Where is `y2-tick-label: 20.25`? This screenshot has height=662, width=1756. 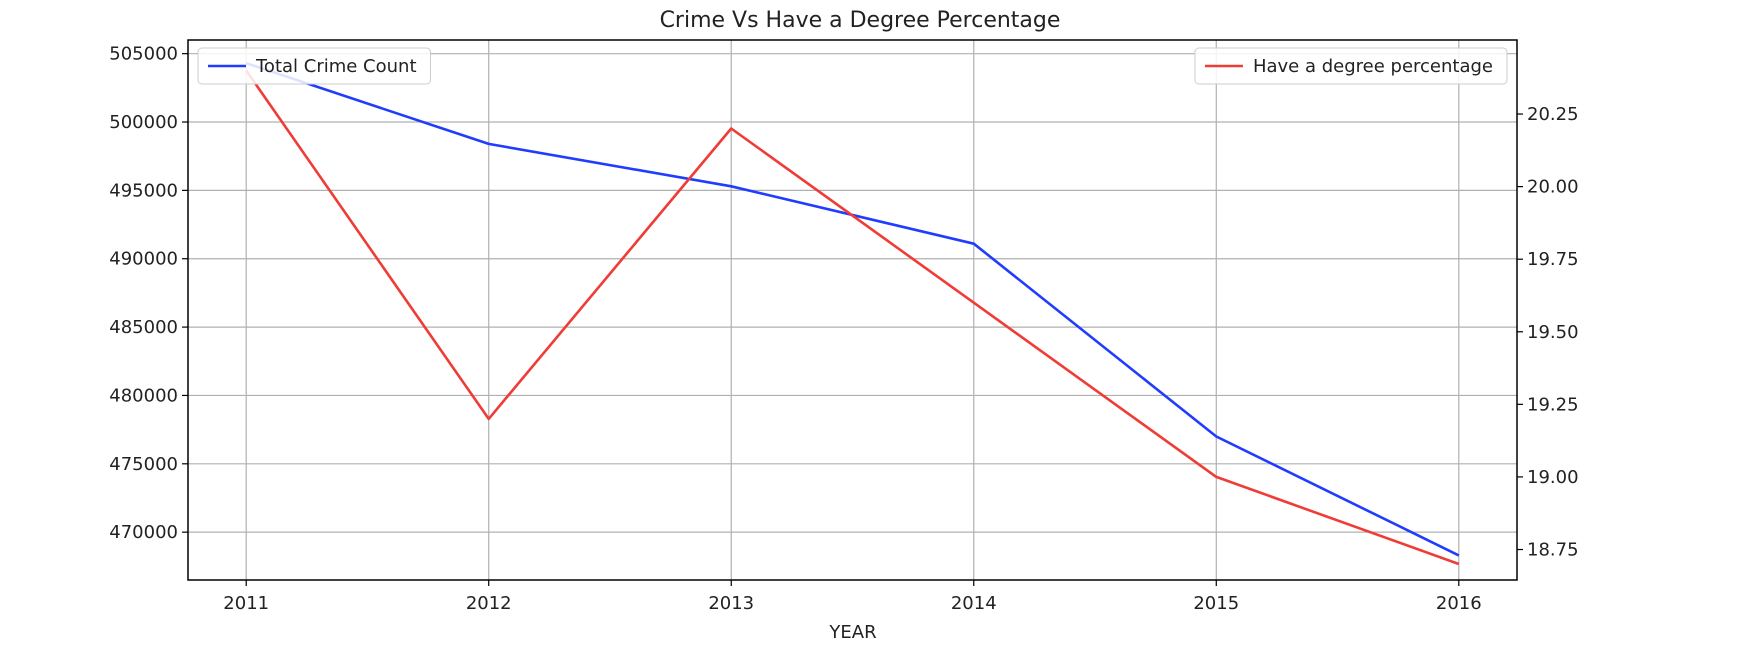
y2-tick-label: 20.25 is located at coordinates (1553, 114).